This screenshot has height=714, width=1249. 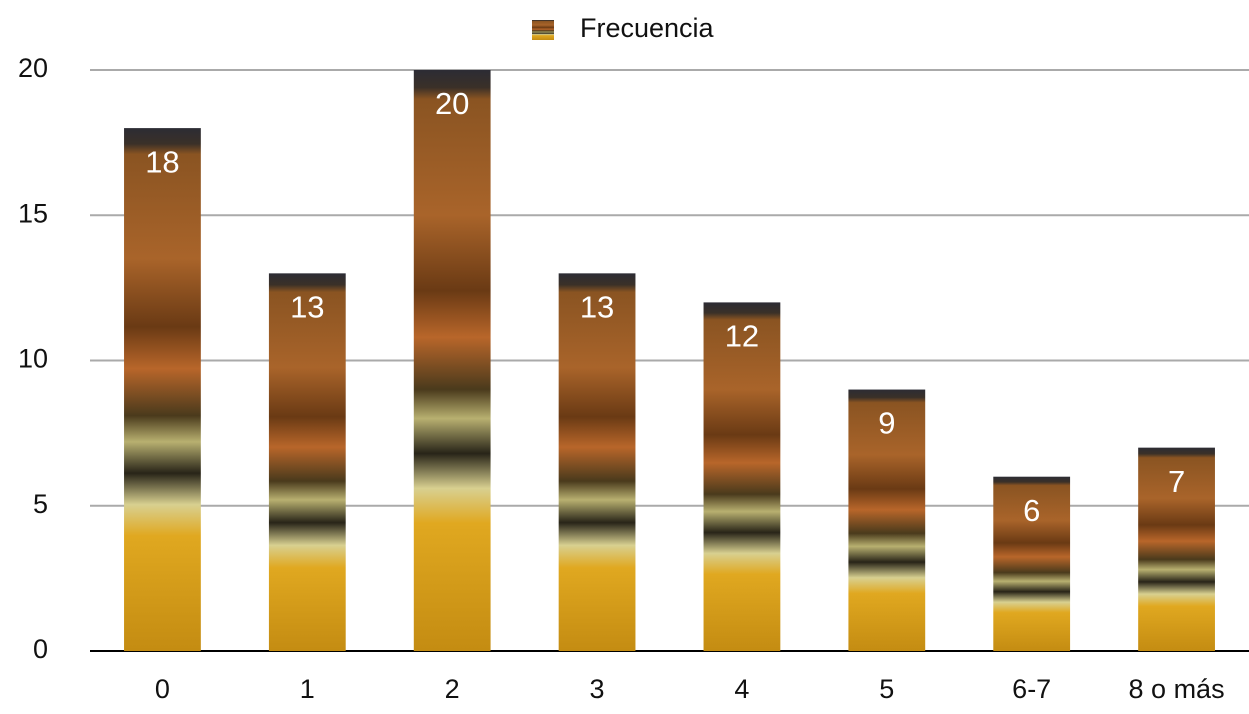 What do you see at coordinates (742, 336) in the screenshot?
I see `data-label: 12` at bounding box center [742, 336].